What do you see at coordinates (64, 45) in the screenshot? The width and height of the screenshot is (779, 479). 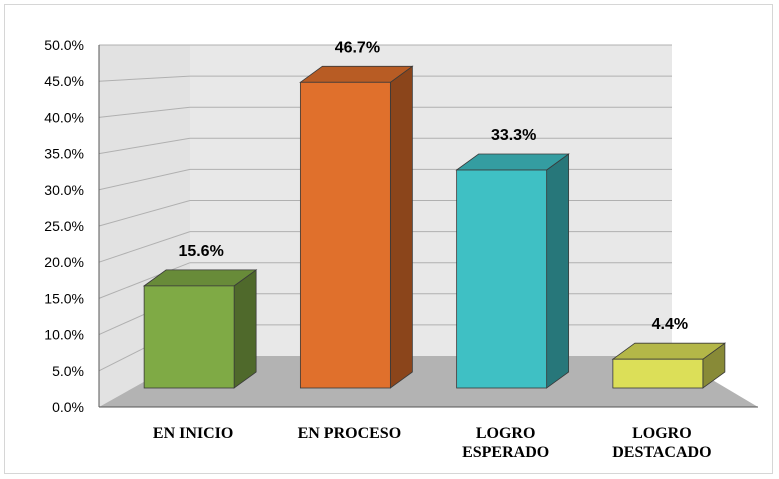 I see `y-tick-label: 50.0%` at bounding box center [64, 45].